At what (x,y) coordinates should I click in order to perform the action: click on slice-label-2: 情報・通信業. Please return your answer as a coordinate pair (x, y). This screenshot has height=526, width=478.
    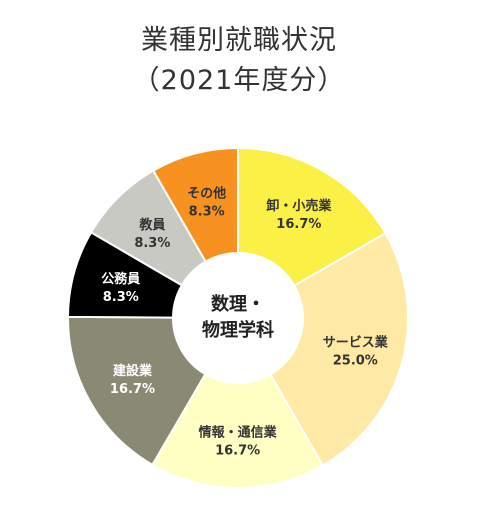
    Looking at the image, I should click on (238, 432).